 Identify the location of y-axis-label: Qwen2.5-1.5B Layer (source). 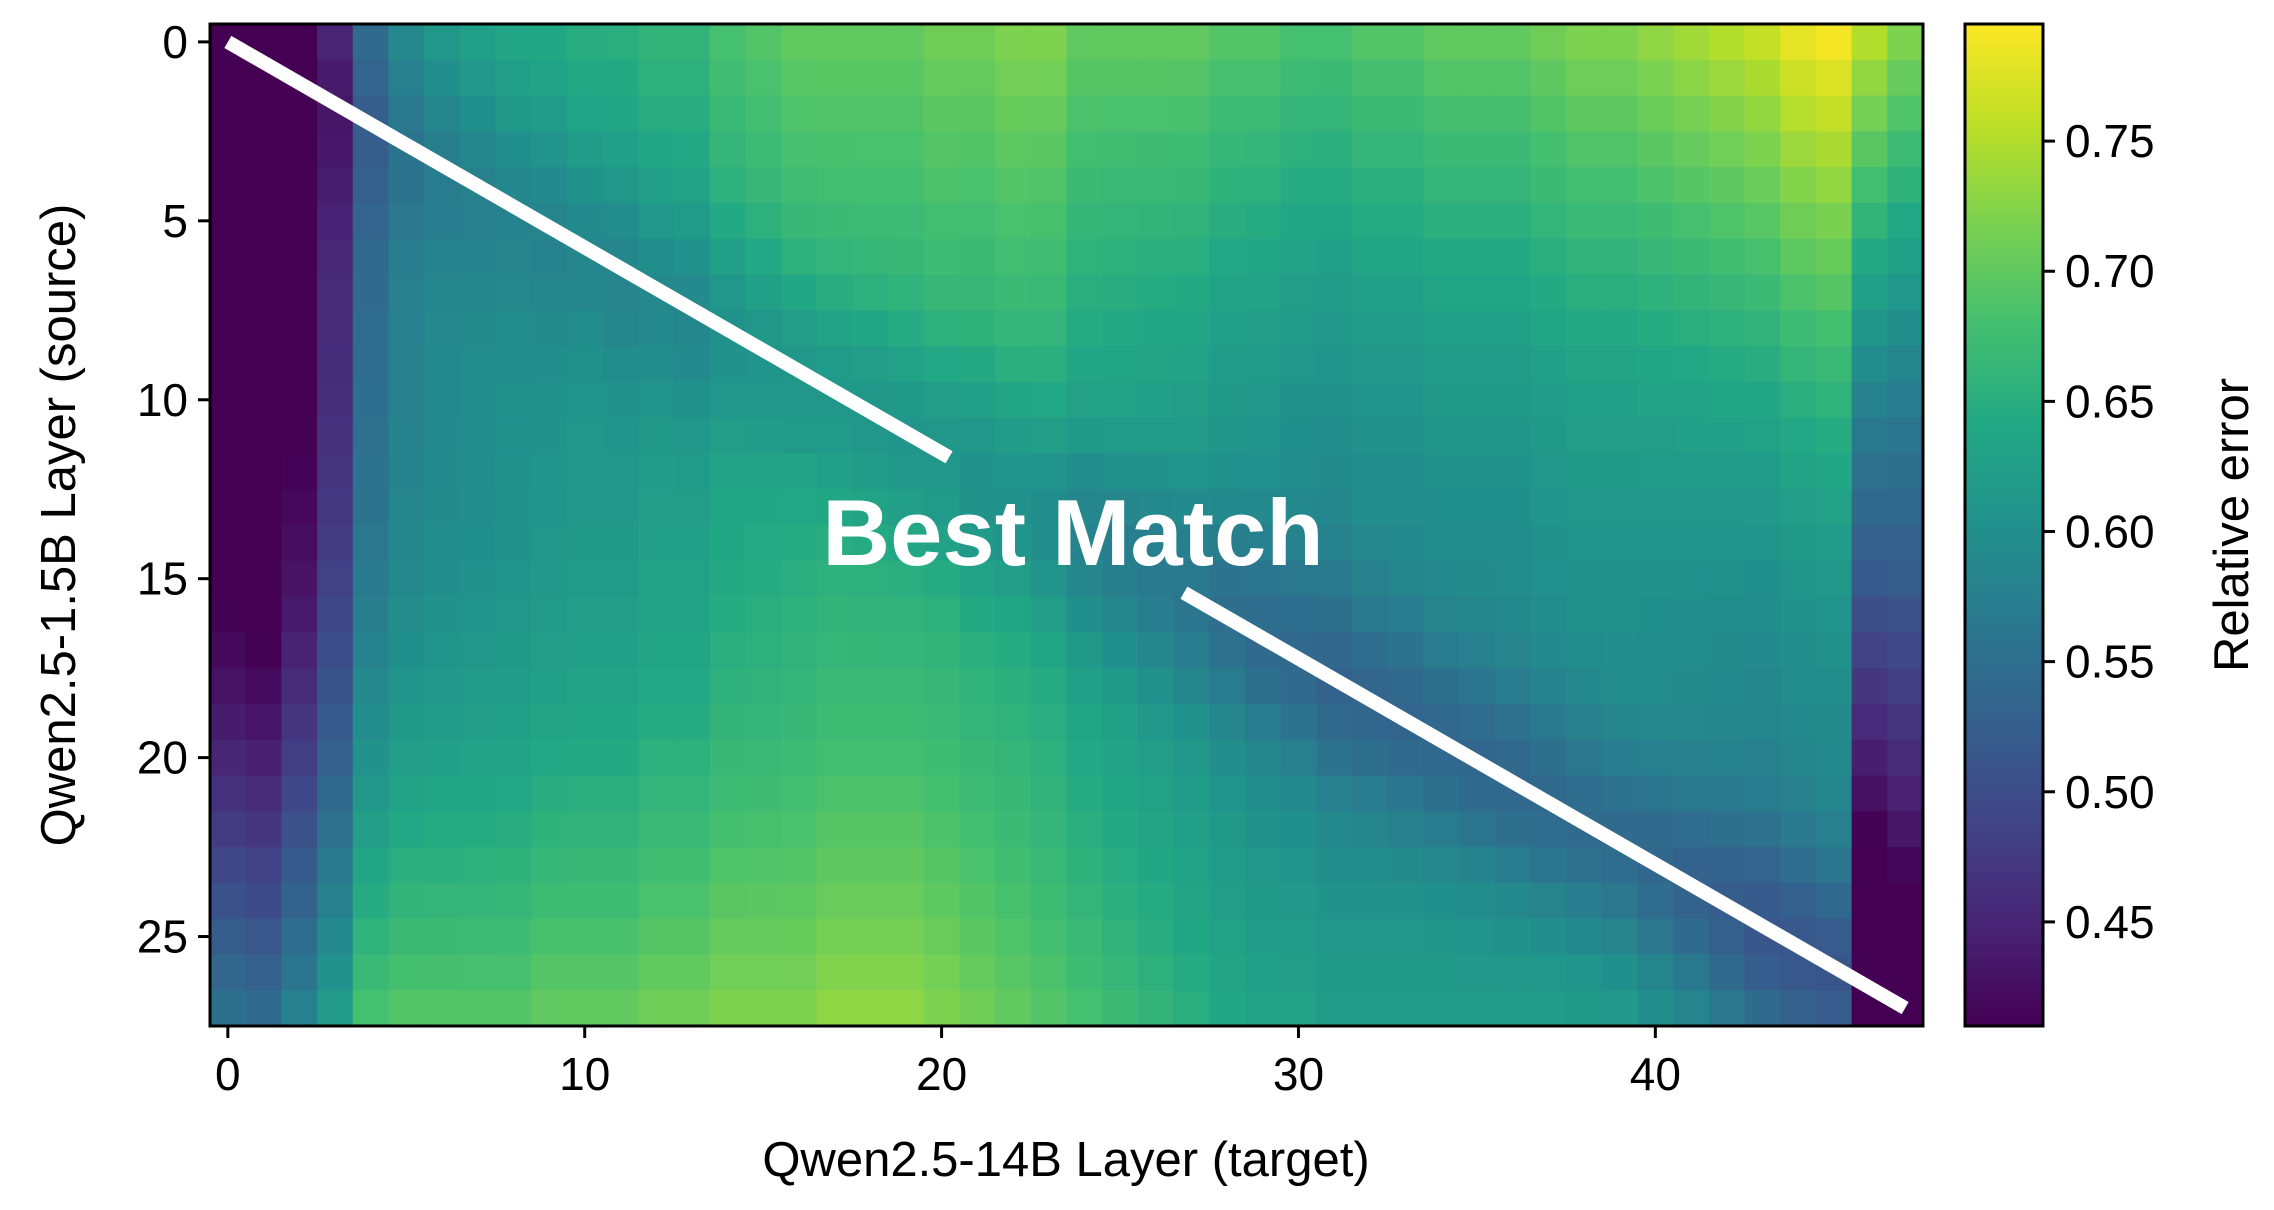
(59, 525).